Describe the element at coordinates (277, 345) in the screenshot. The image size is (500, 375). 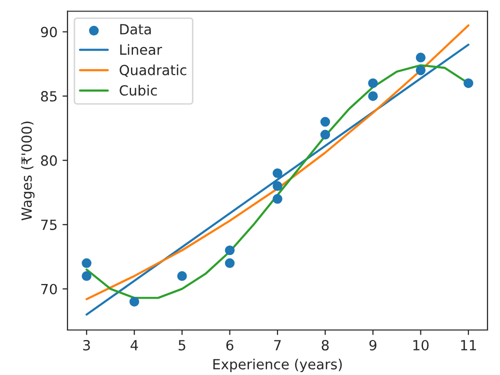
I see `x-tick-label: 7` at that location.